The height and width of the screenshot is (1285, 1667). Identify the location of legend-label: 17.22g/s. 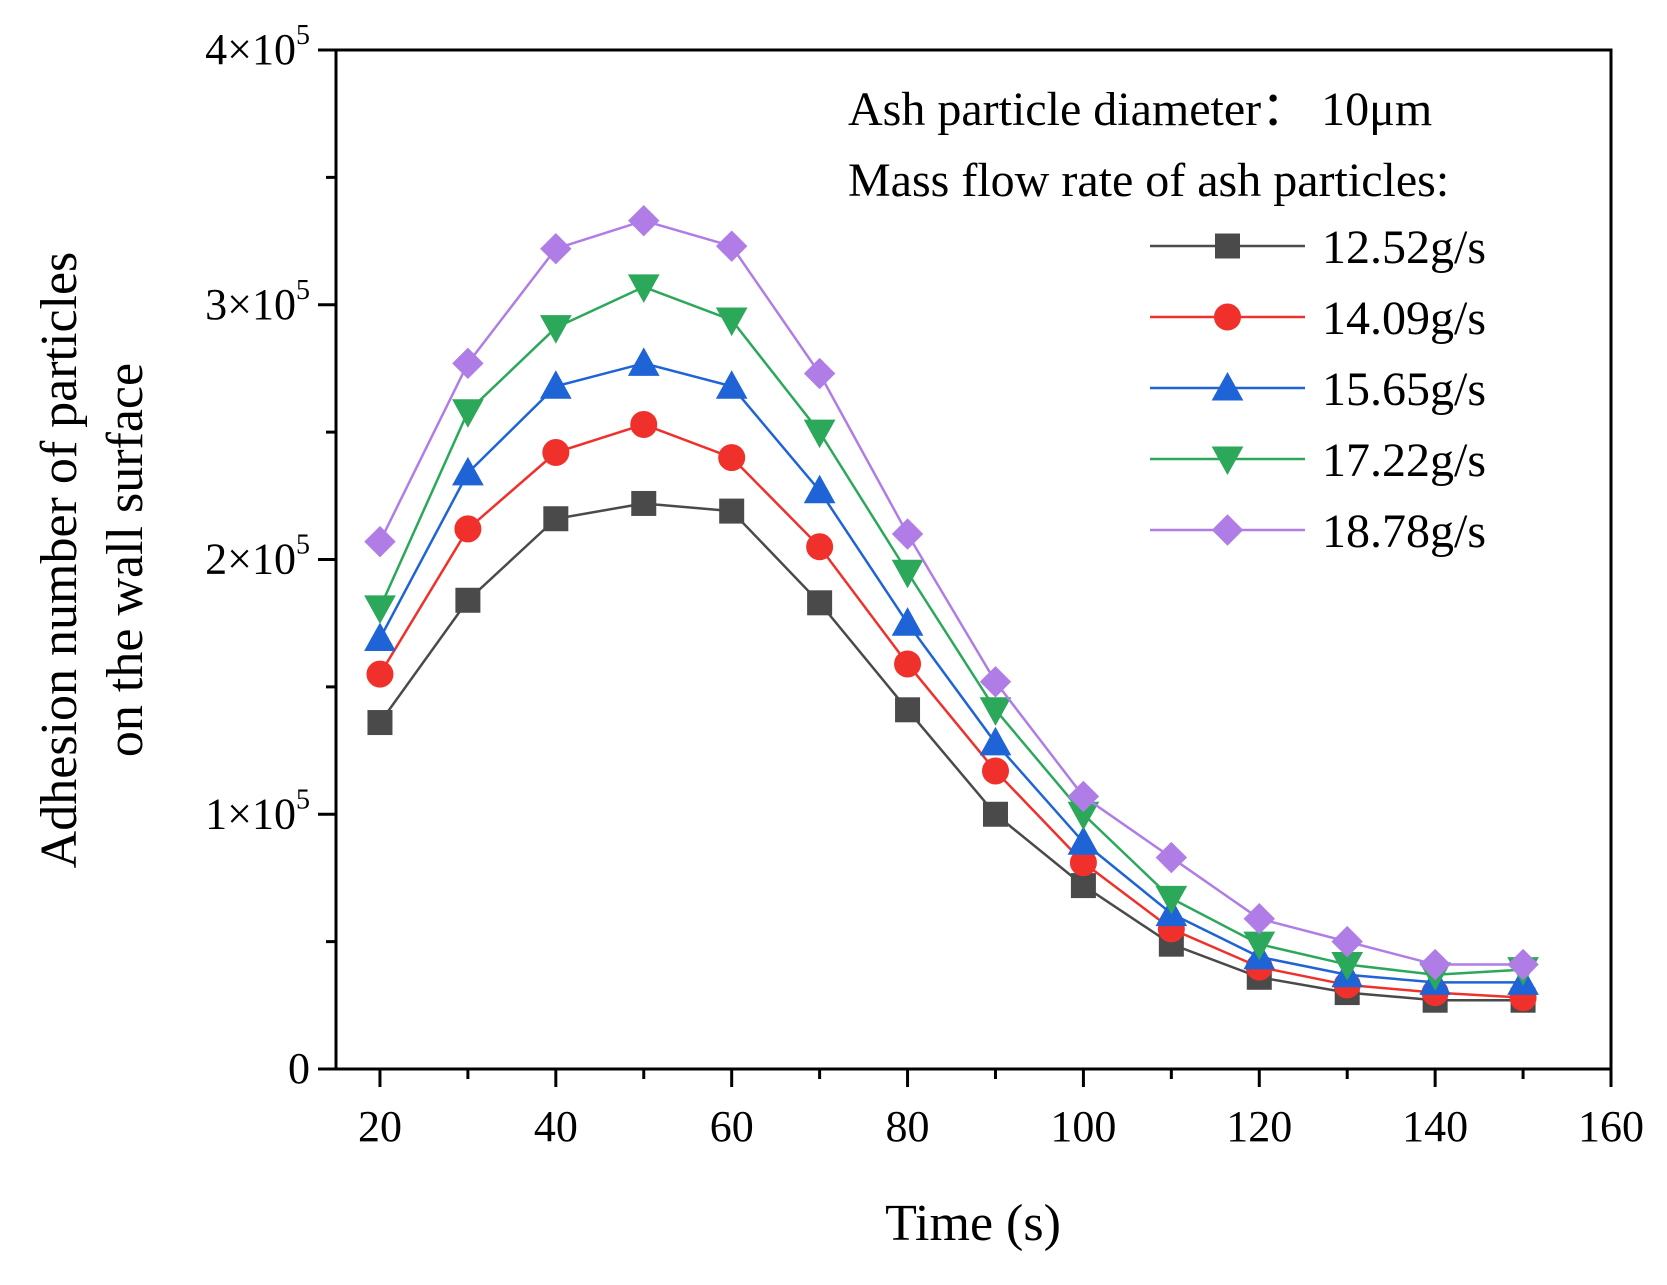
(1404, 460).